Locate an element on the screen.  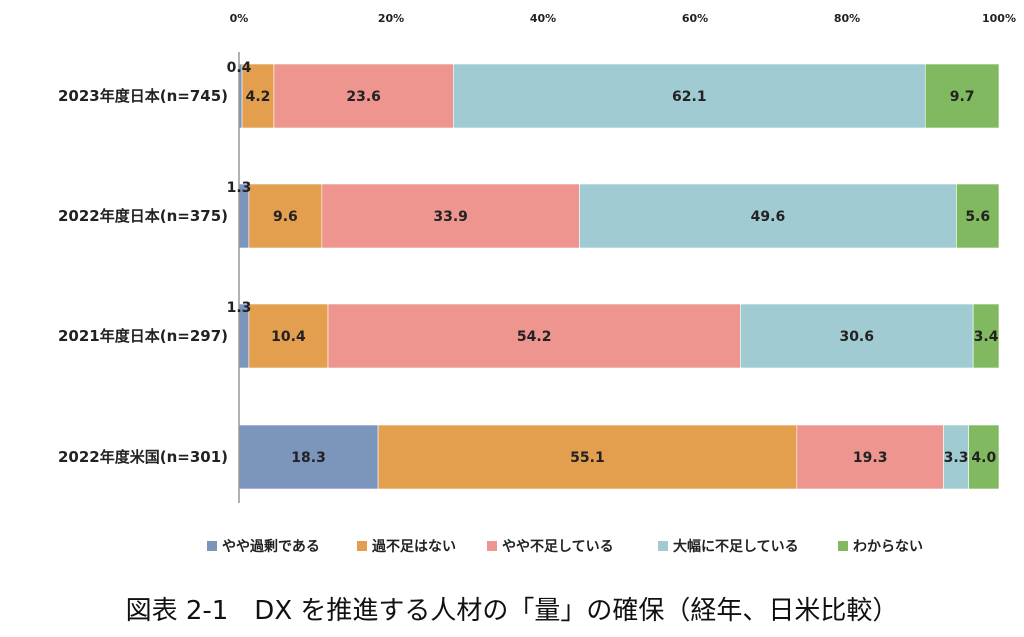
x-tick-label: 80% is located at coordinates (847, 18).